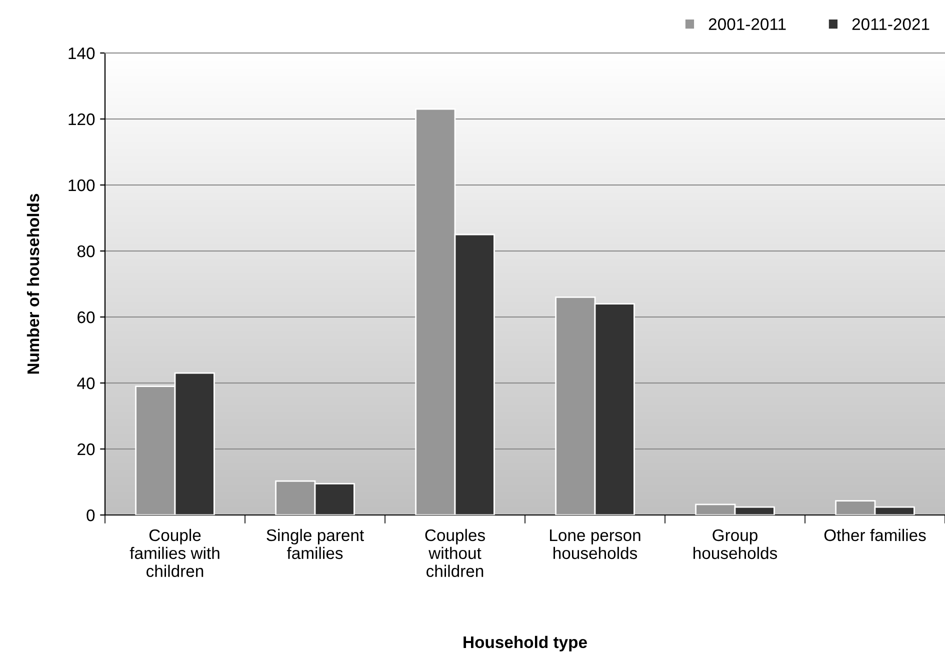 This screenshot has height=663, width=945. Describe the element at coordinates (875, 535) in the screenshot. I see `x-tick-label: Other families` at that location.